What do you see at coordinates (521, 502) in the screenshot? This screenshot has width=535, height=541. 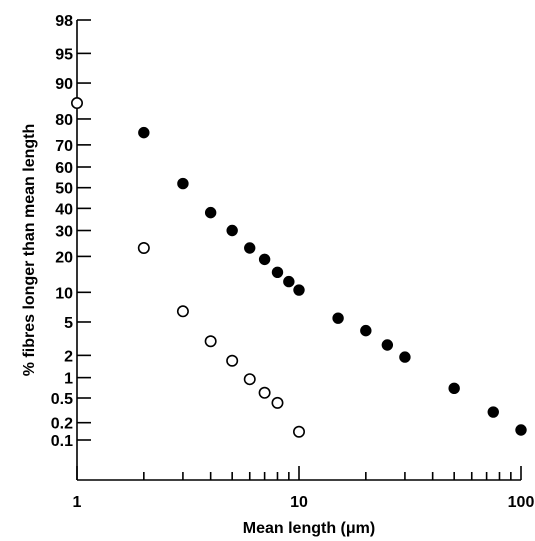 I see `x-tick-label: 100` at bounding box center [521, 502].